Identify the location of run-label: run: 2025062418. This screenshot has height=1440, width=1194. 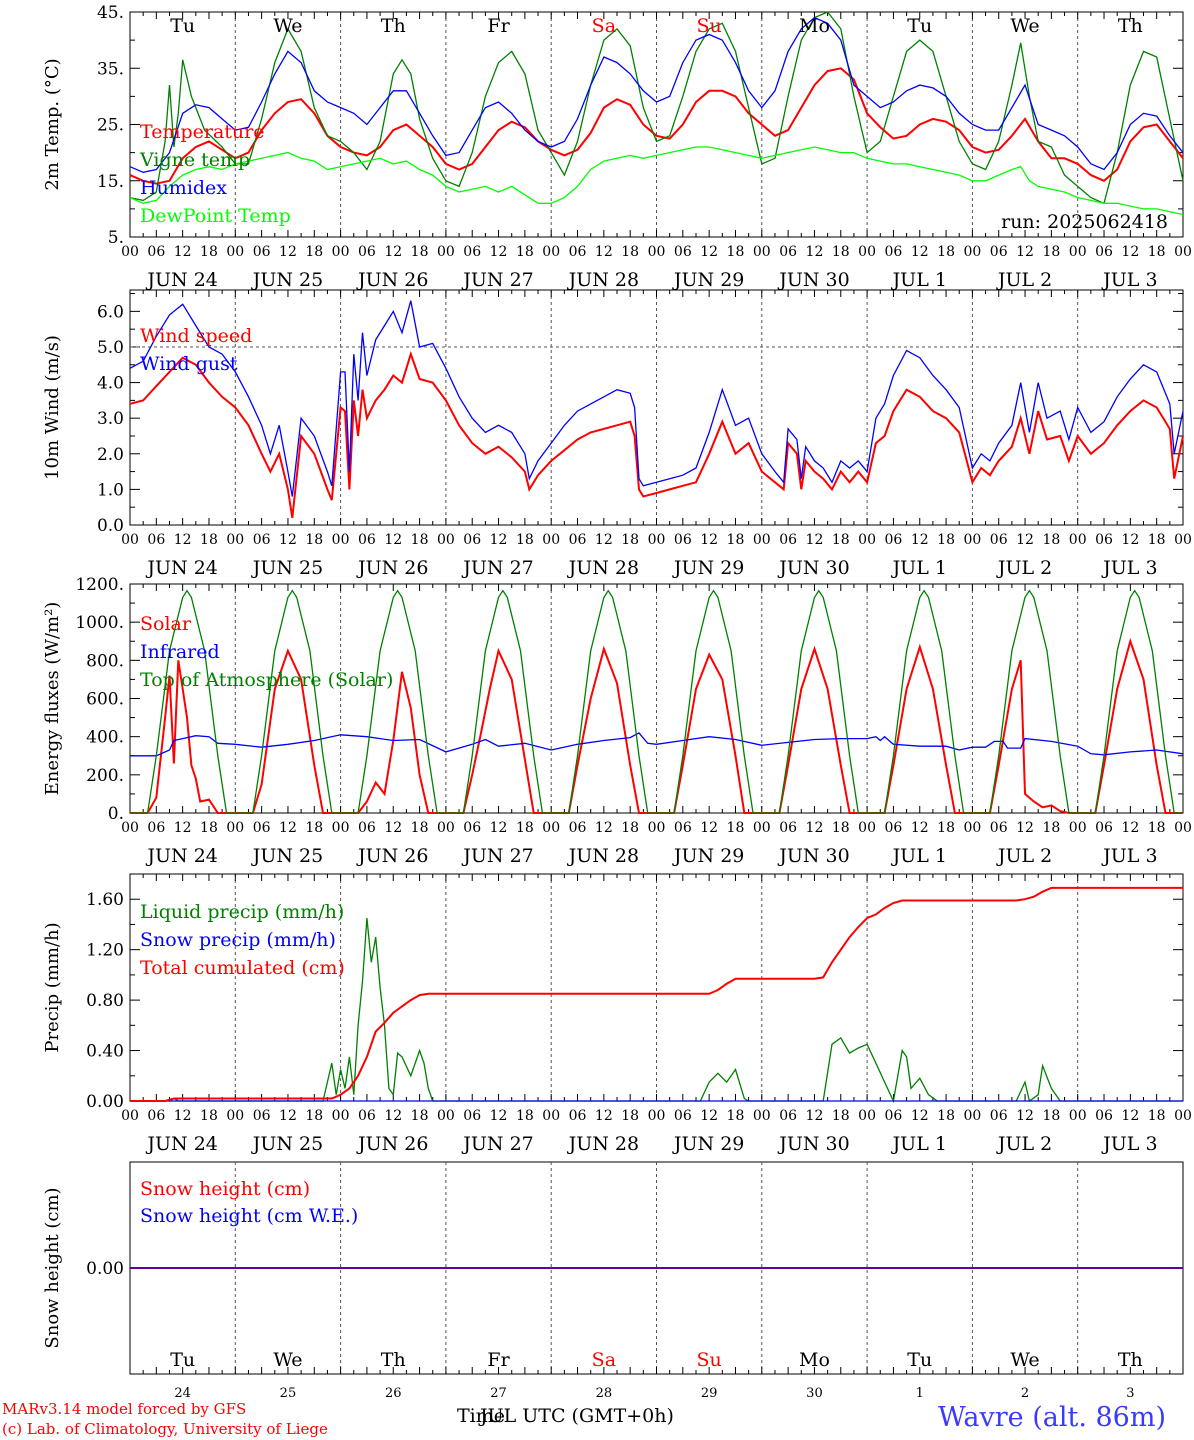
(1084, 222).